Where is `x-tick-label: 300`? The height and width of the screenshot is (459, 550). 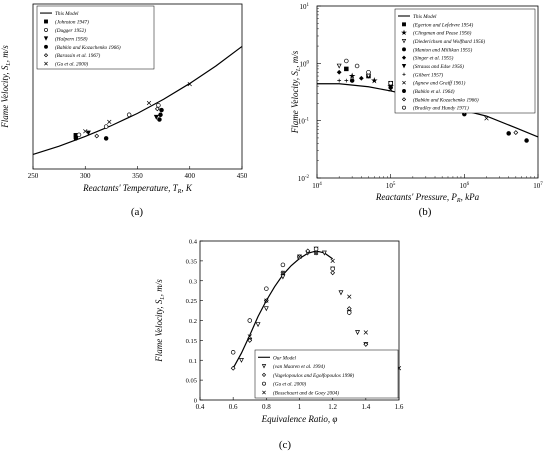
x-tick-label: 300 is located at coordinates (85, 176).